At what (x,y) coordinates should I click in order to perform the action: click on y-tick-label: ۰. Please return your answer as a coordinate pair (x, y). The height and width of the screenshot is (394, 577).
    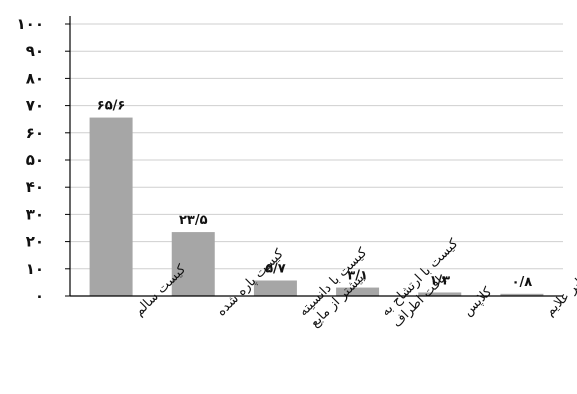
    Looking at the image, I should click on (39, 296).